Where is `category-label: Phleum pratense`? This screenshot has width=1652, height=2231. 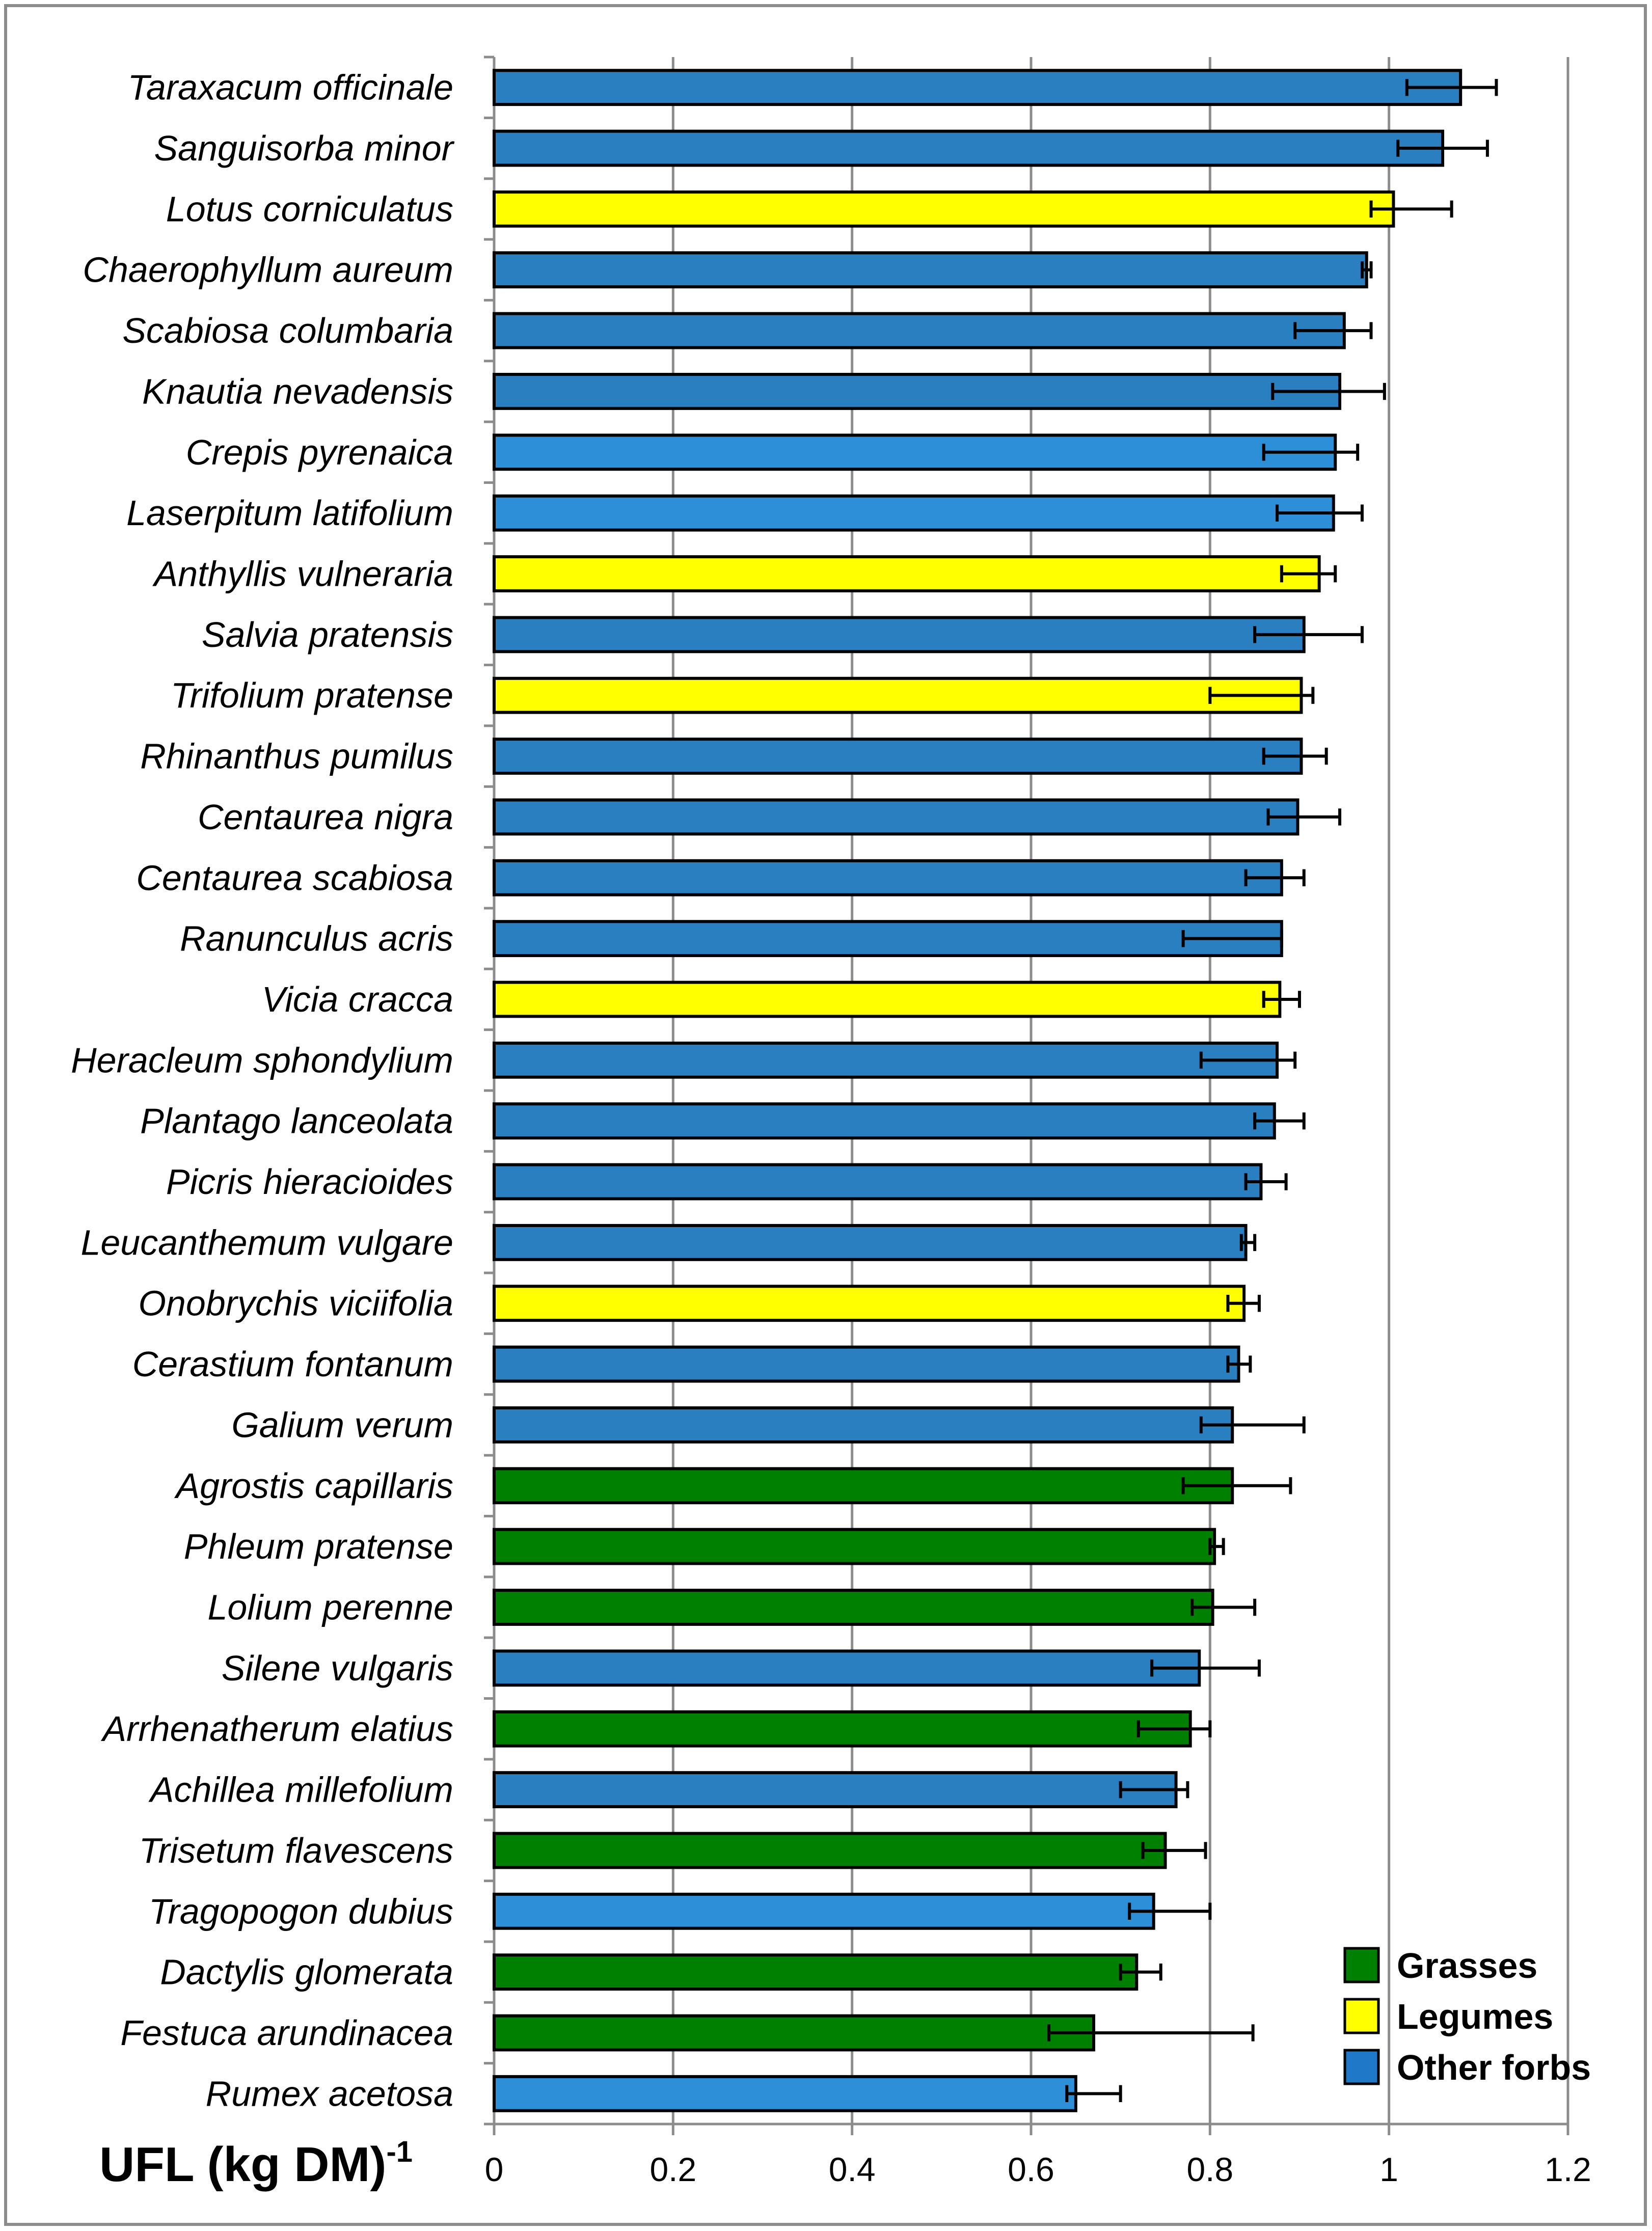
category-label: Phleum pratense is located at coordinates (319, 1546).